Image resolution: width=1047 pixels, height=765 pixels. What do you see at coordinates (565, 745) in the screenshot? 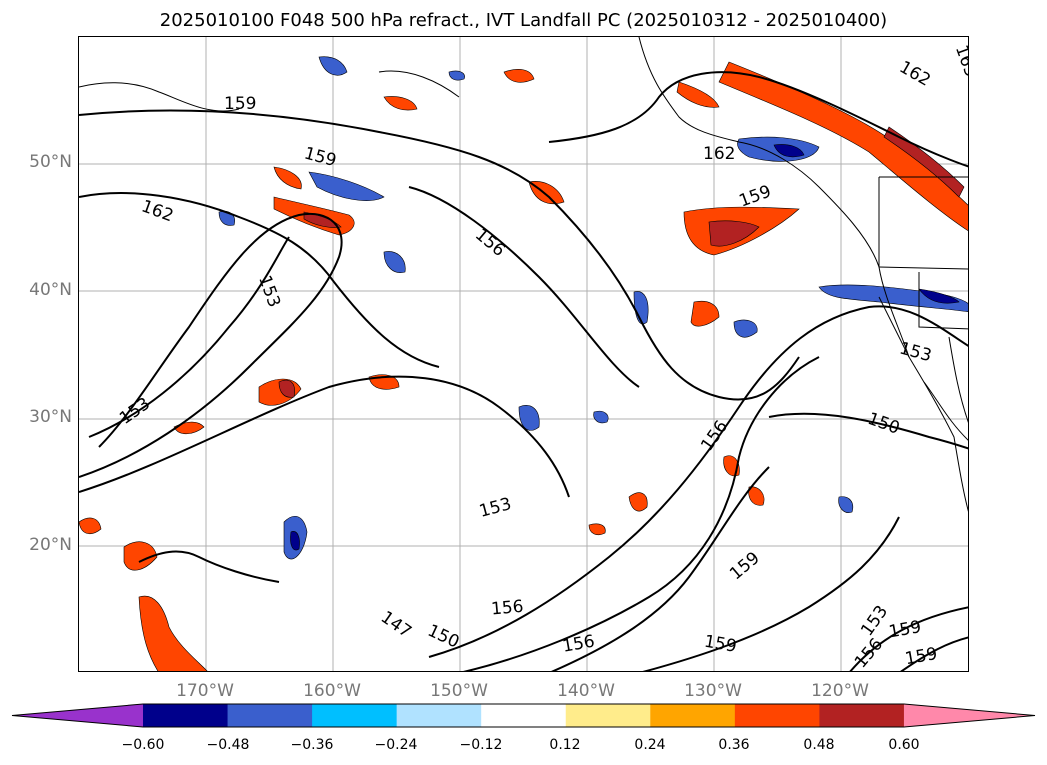
I see `colorbar-tick: 0.12` at bounding box center [565, 745].